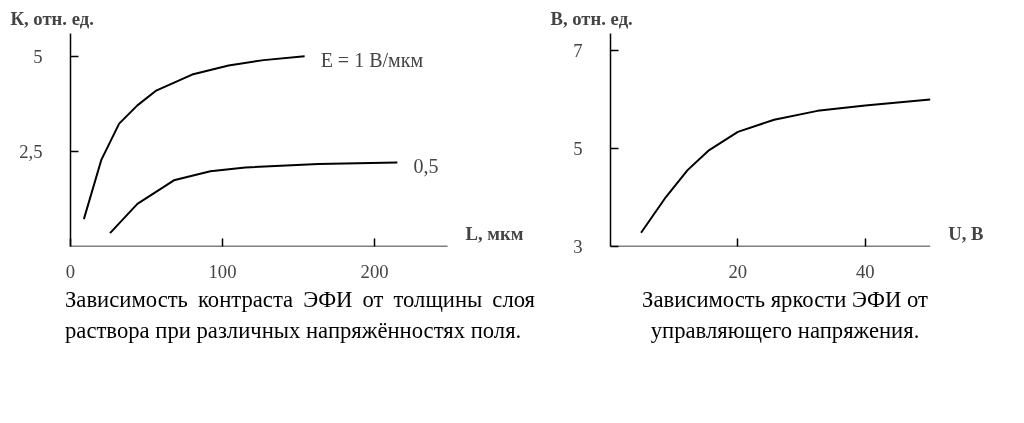 The width and height of the screenshot is (1024, 423). I want to click on y-axis-title: К, отн. ед., so click(52, 18).